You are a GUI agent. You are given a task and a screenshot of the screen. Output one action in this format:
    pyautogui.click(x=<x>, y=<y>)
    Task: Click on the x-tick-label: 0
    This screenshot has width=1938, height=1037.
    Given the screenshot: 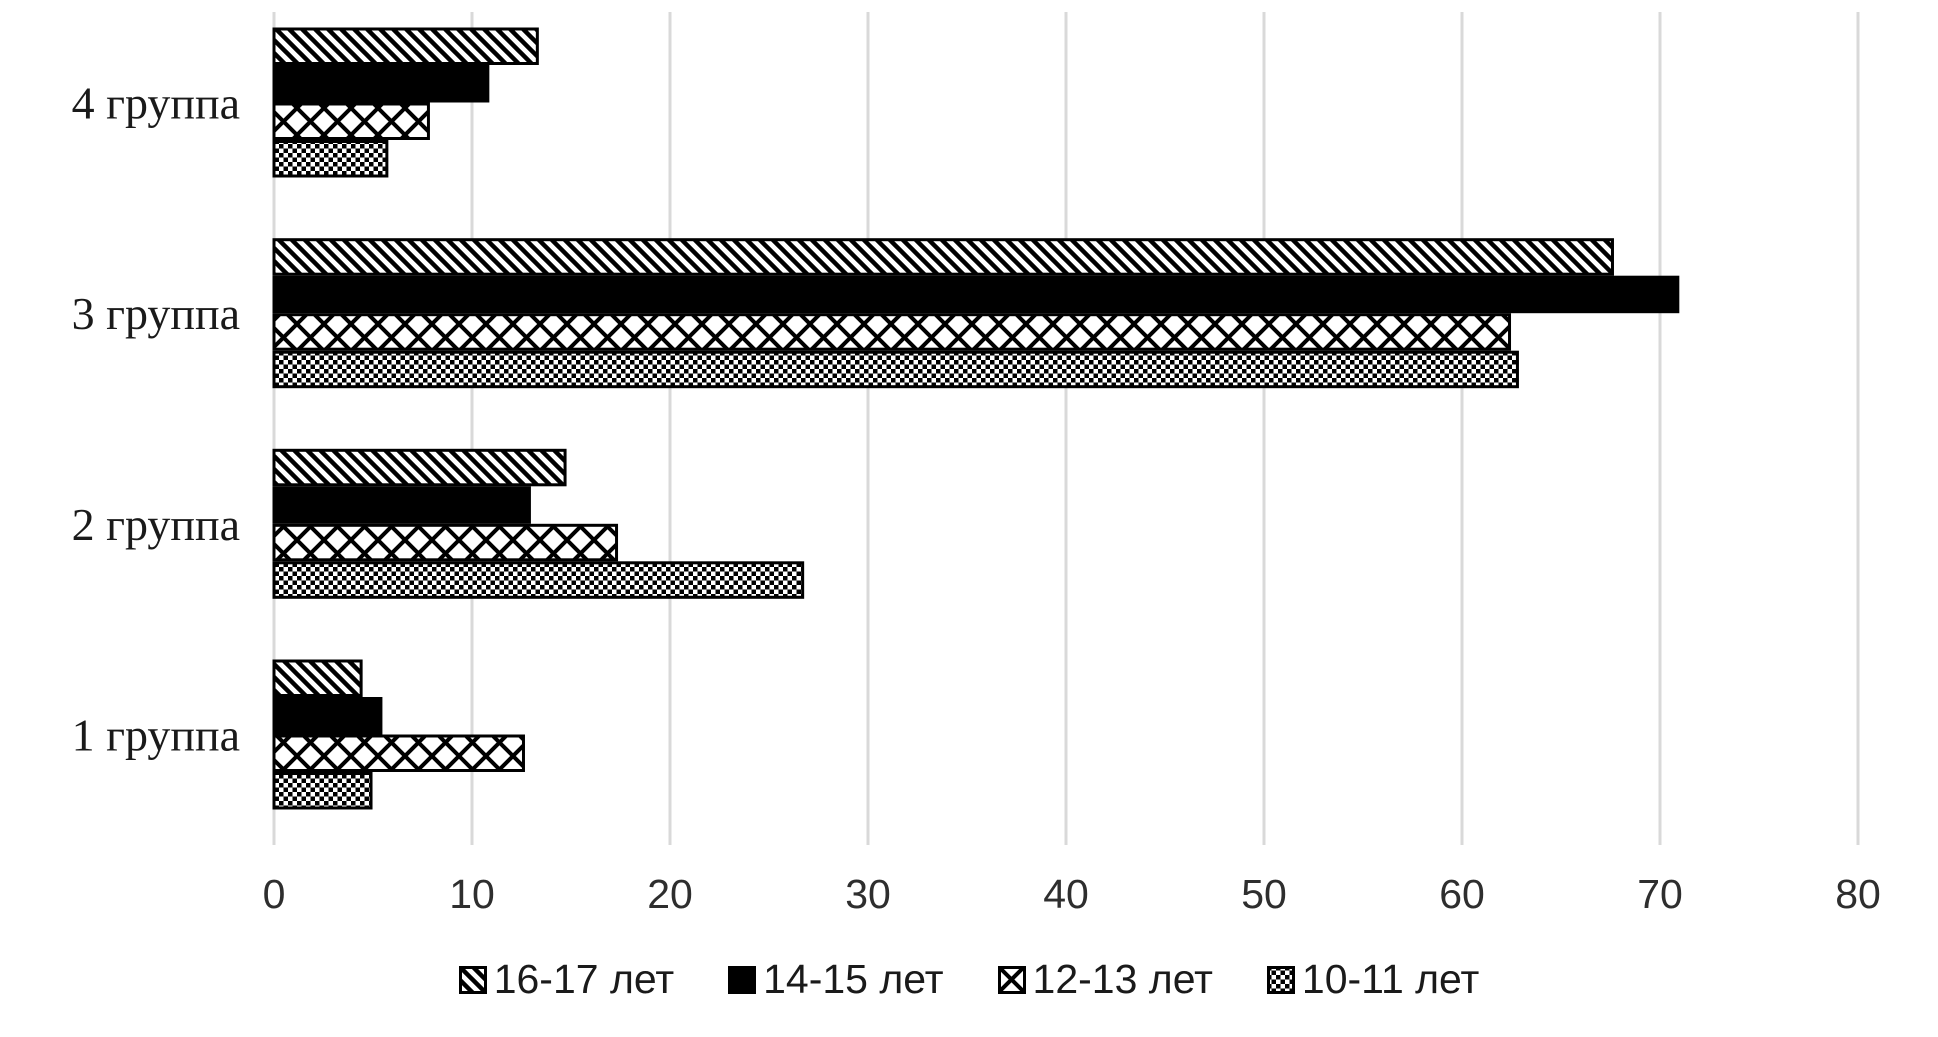 What is the action you would take?
    pyautogui.click(x=274, y=894)
    